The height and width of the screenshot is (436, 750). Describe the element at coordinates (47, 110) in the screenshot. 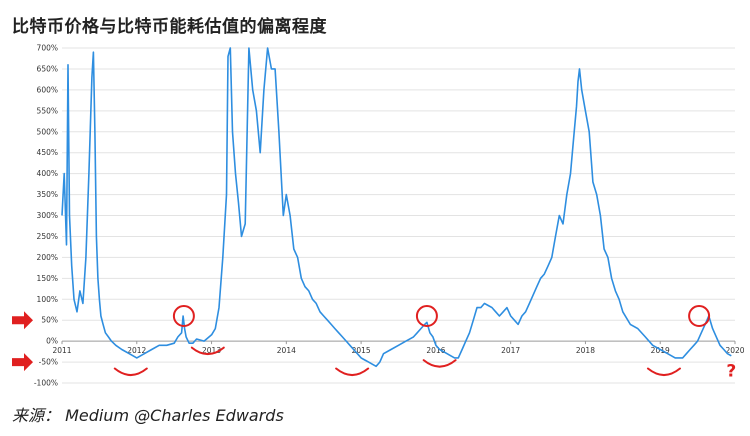

I see `y-tick-label: 550%` at that location.